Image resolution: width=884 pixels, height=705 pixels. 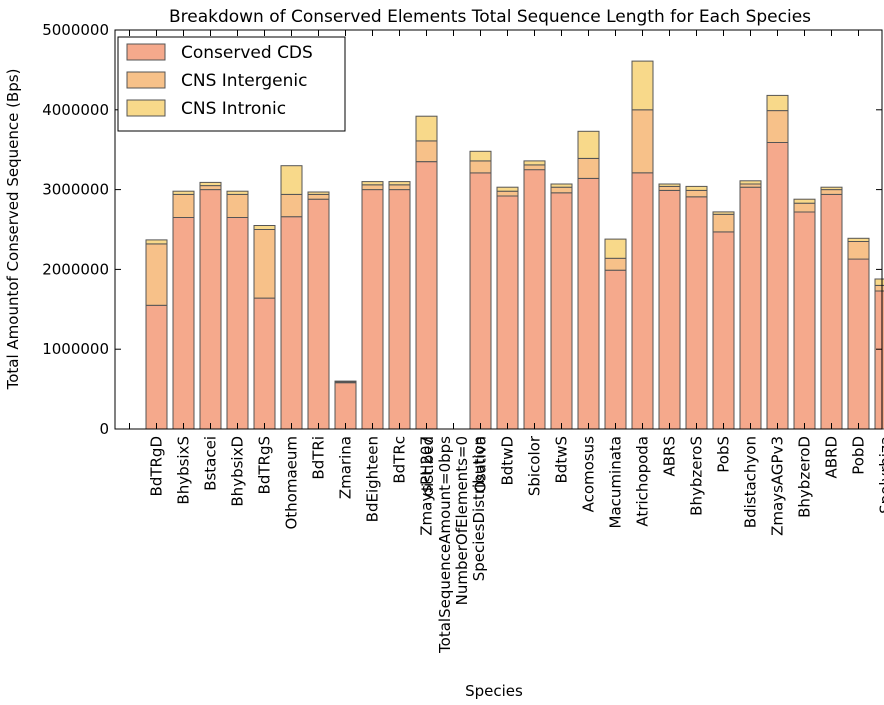 I want to click on x-tick-label-line: BdtwD, so click(x=508, y=461).